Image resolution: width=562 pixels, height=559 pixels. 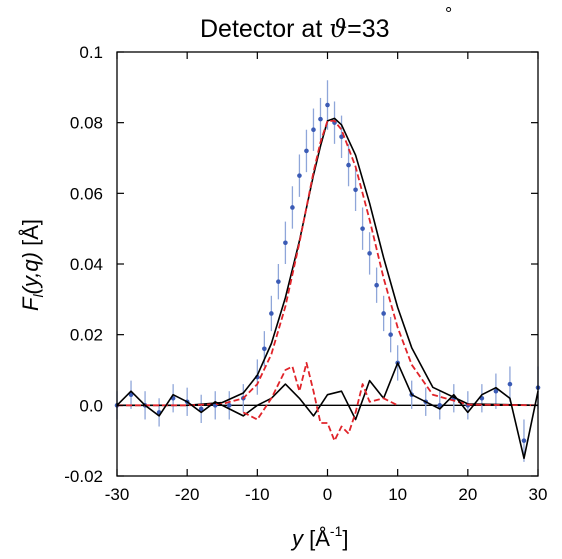 What do you see at coordinates (38, 296) in the screenshot?
I see `y-axis-sub: l` at bounding box center [38, 296].